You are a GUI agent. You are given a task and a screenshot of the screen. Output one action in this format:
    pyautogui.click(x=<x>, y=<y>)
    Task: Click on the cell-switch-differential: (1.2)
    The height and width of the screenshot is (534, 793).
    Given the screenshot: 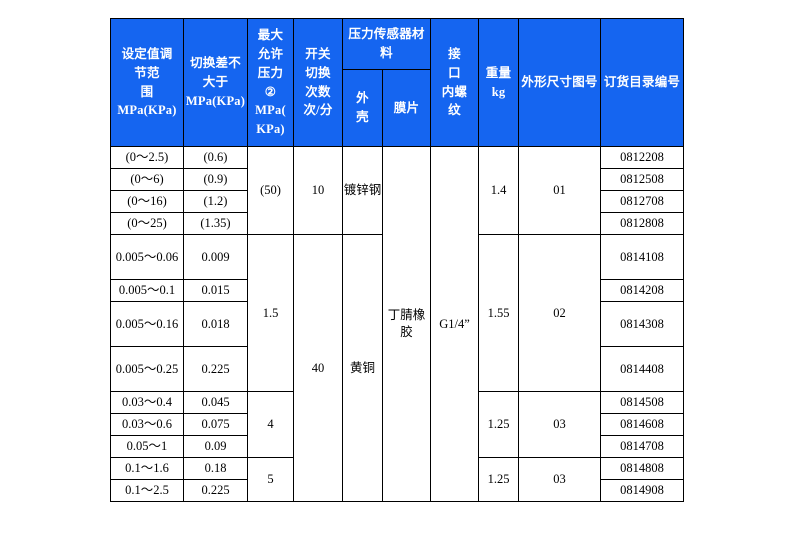 What is the action you would take?
    pyautogui.click(x=215, y=201)
    